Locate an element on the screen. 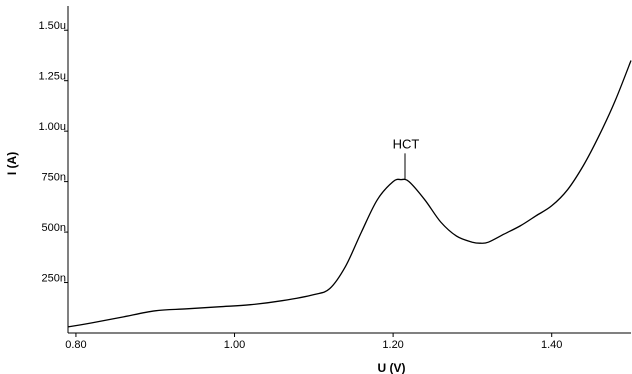  y-tick-label: 1.25u is located at coordinates (52, 77).